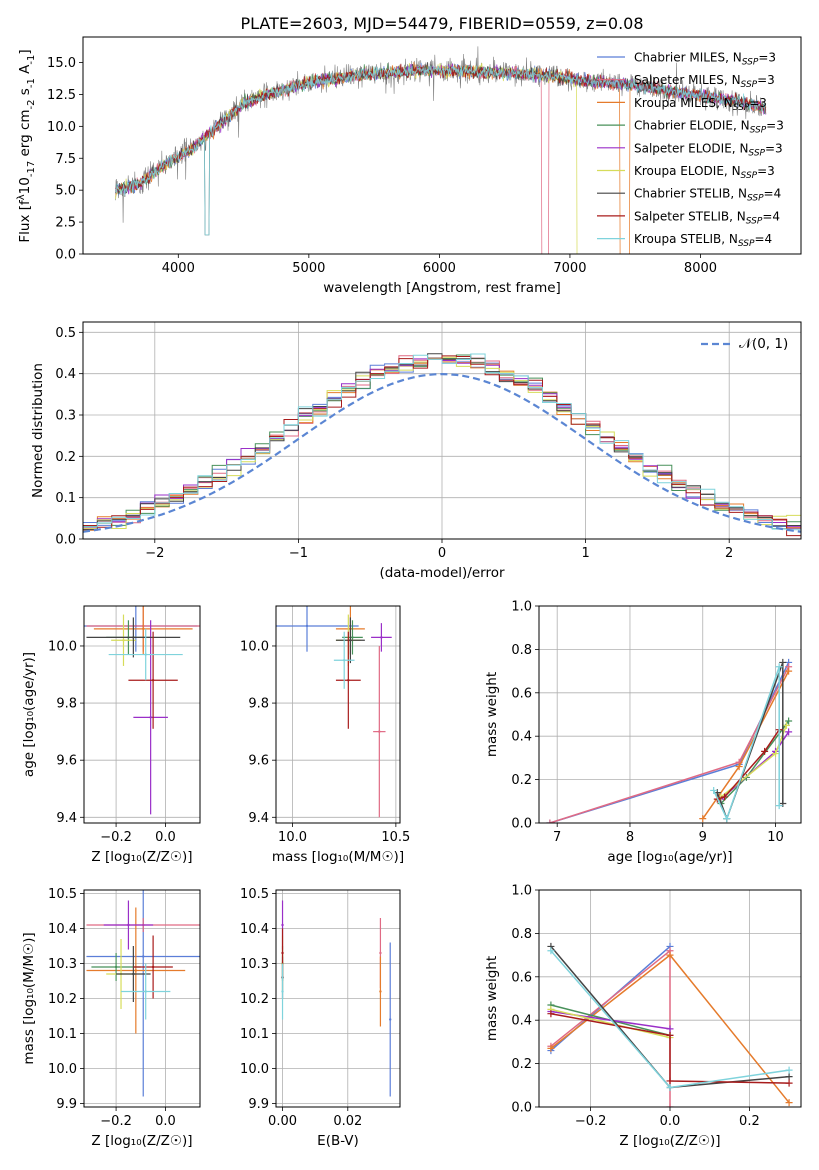  I want to click on y-tick-label: 10.0, so click(62, 646).